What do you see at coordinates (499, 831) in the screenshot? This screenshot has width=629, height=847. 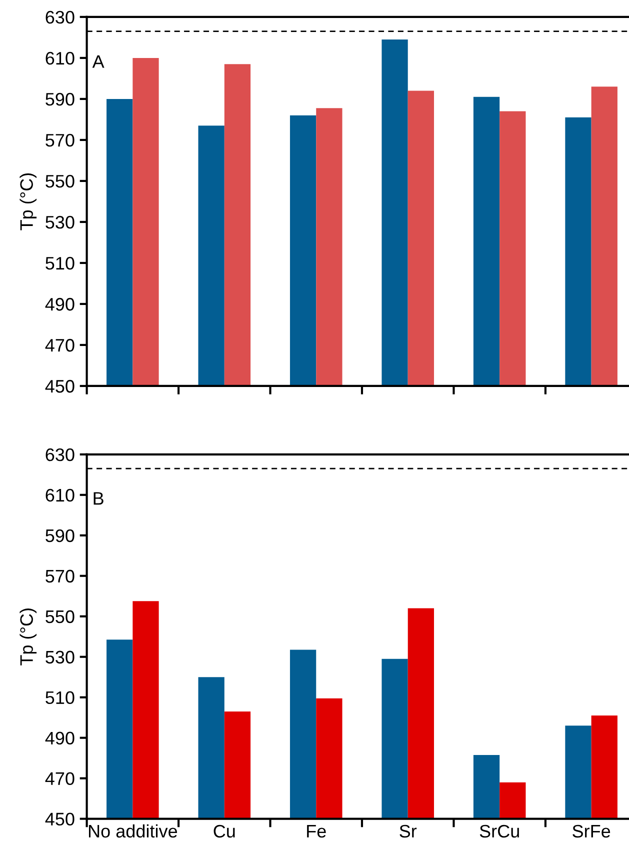 I see `x-tick-label: SrCu` at bounding box center [499, 831].